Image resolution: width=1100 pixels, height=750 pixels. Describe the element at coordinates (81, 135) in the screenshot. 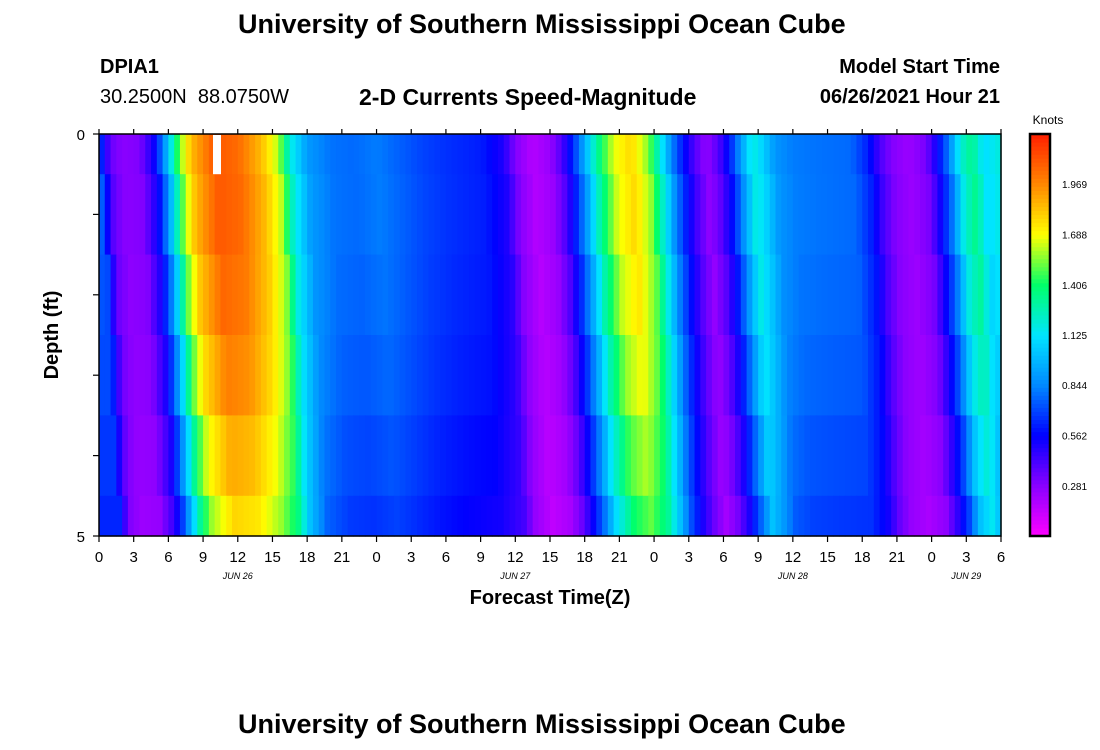

I see `y-tick-label: 0` at that location.